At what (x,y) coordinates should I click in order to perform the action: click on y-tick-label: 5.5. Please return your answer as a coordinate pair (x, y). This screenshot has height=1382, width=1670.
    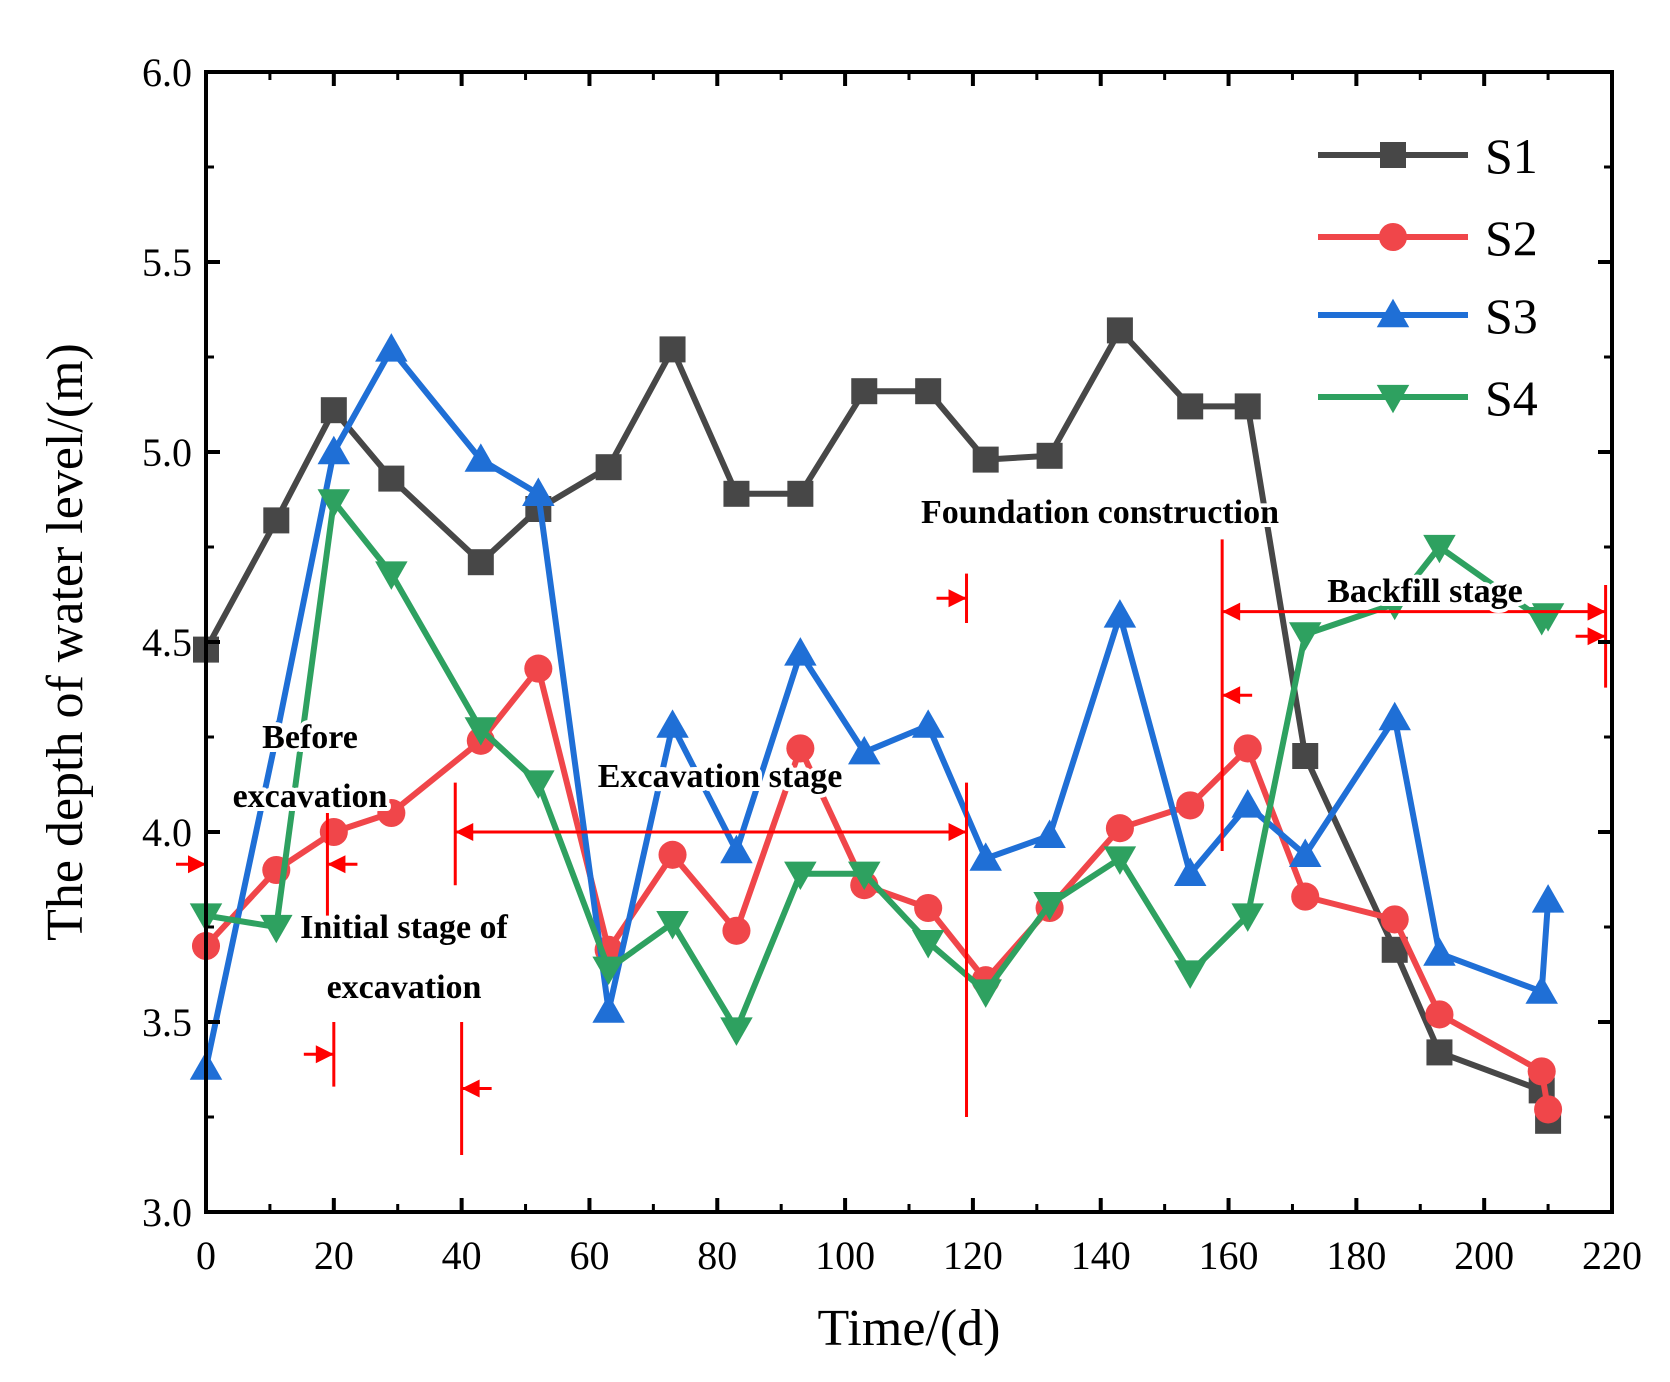
    Looking at the image, I should click on (167, 262).